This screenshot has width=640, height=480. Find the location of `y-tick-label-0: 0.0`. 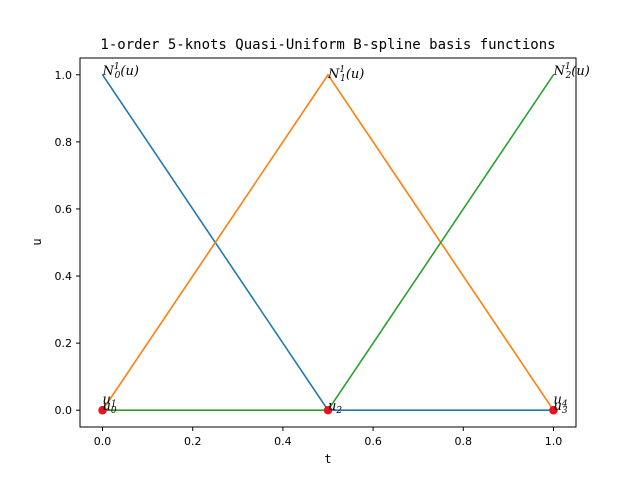

y-tick-label-0: 0.0 is located at coordinates (64, 410).